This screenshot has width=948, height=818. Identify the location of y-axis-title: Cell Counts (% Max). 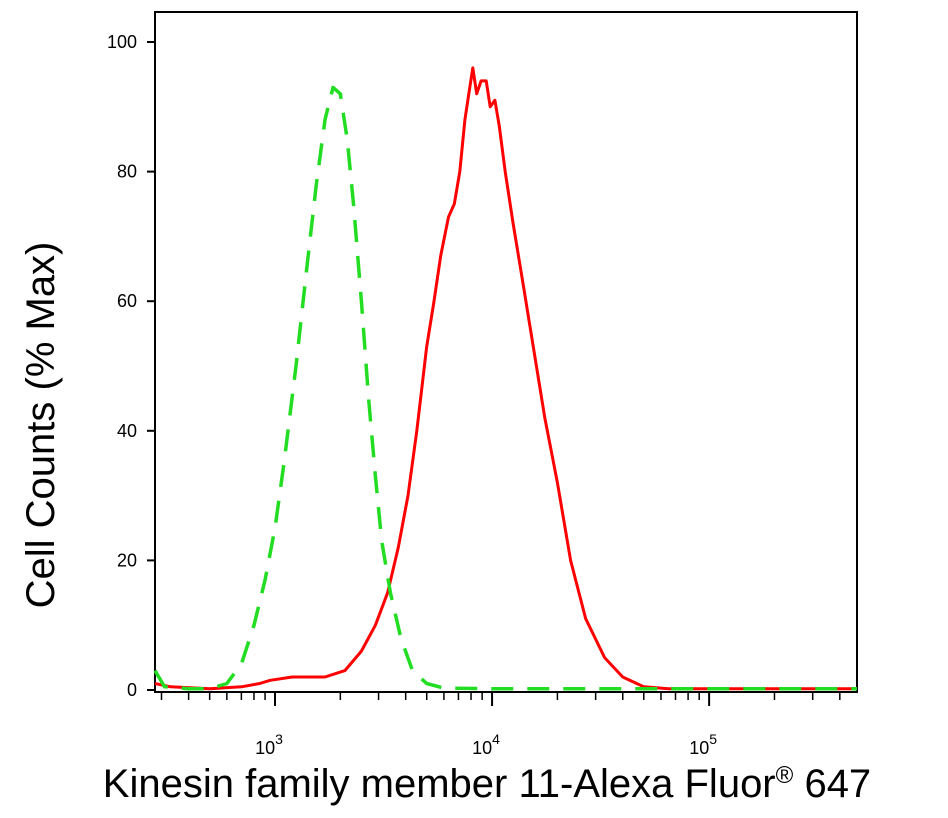
(41, 425).